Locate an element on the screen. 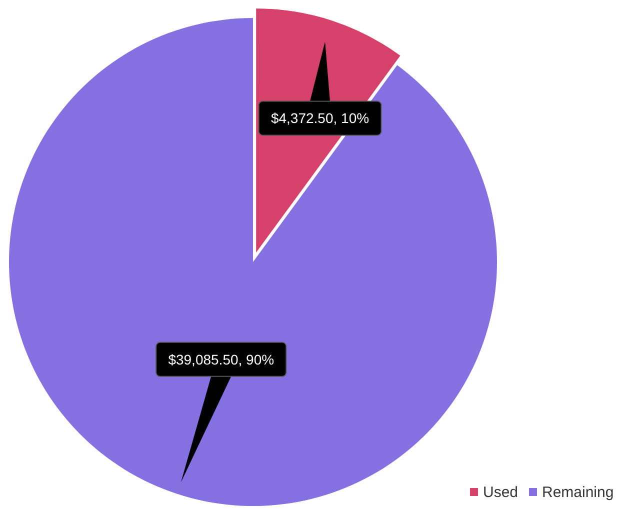 This screenshot has height=509, width=634. data-label: $39,085.50, 90% is located at coordinates (221, 359).